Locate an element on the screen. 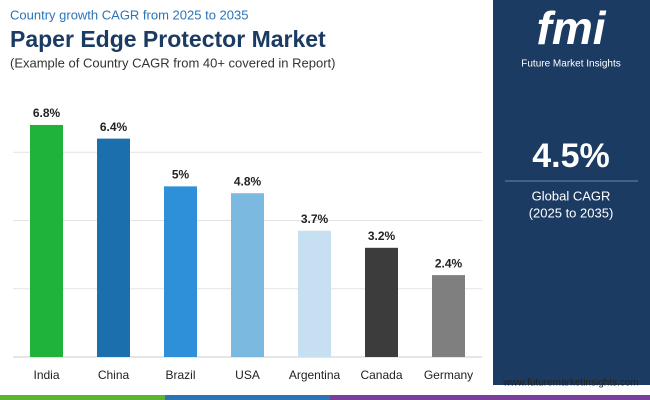 This screenshot has height=400, width=650. x-tick-label: China is located at coordinates (114, 375).